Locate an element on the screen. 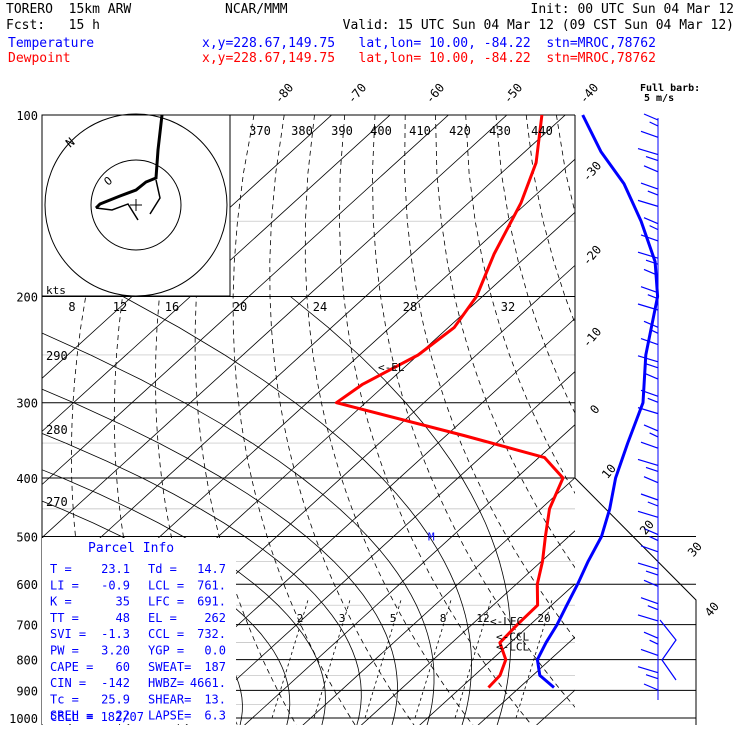 The height and width of the screenshot is (740, 740). hodograph-ring-outer is located at coordinates (136, 205).